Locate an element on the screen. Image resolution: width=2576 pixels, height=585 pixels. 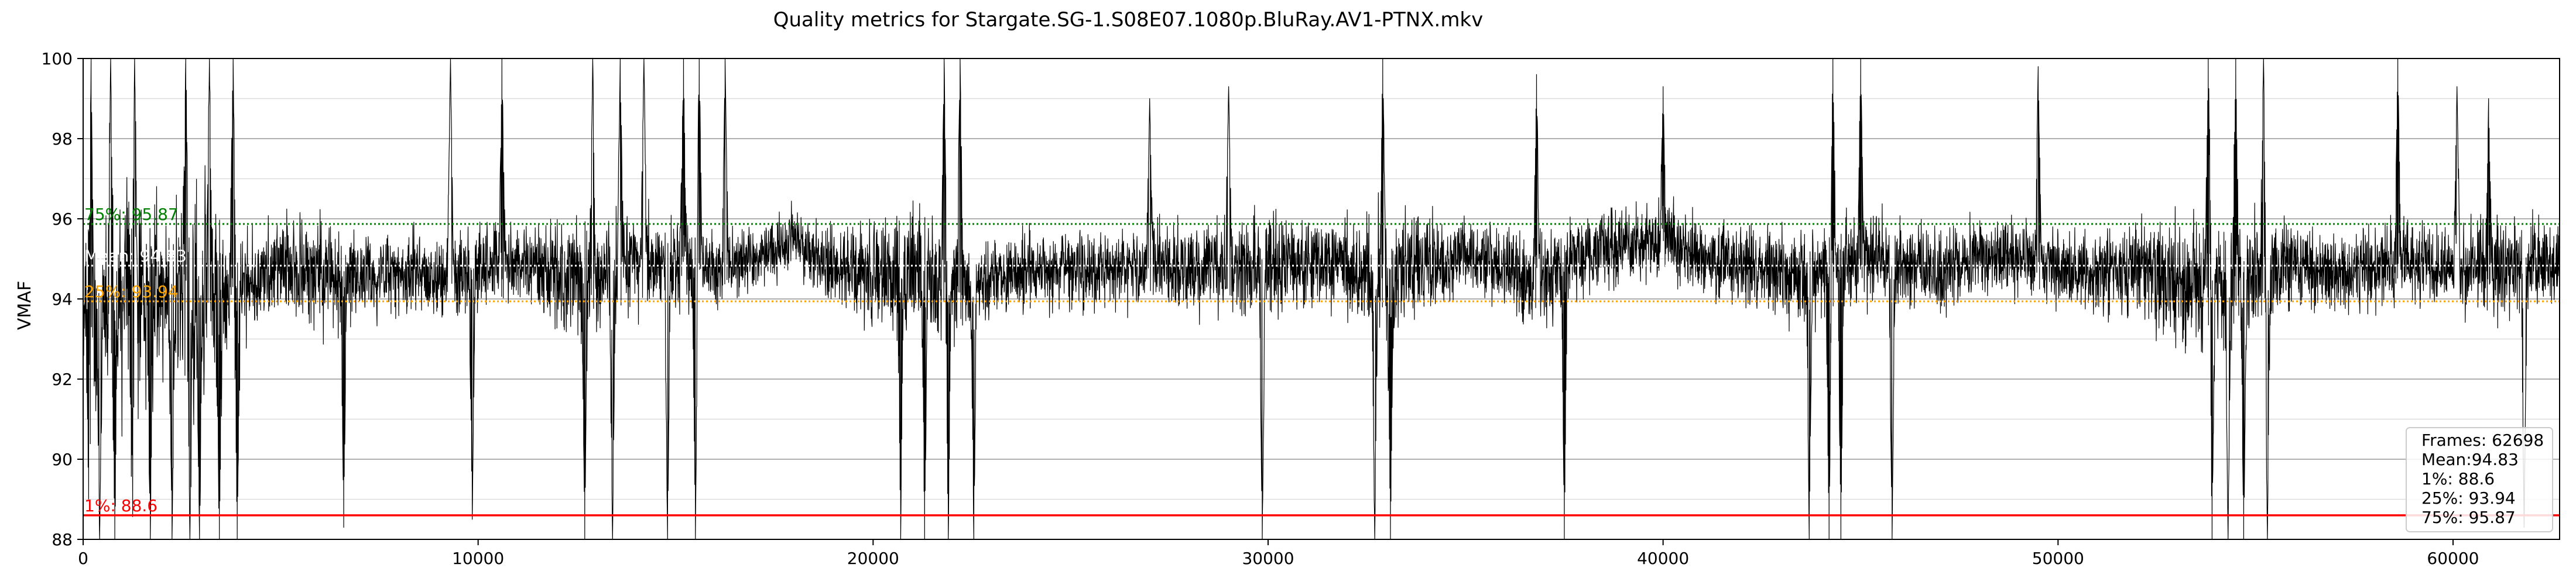
x-tick-label: 60000 is located at coordinates (2453, 558).